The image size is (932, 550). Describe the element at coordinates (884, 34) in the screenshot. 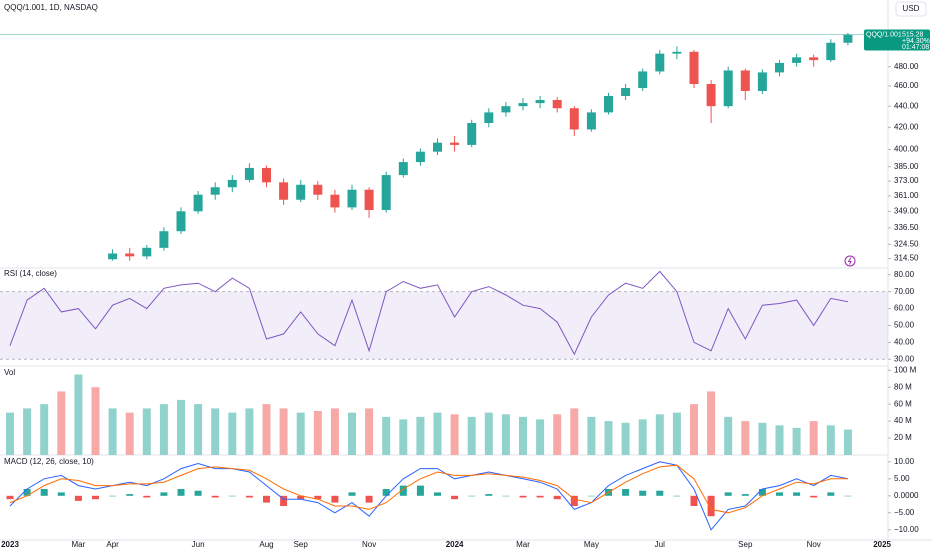

I see `price-label: QQQ/1.001` at that location.